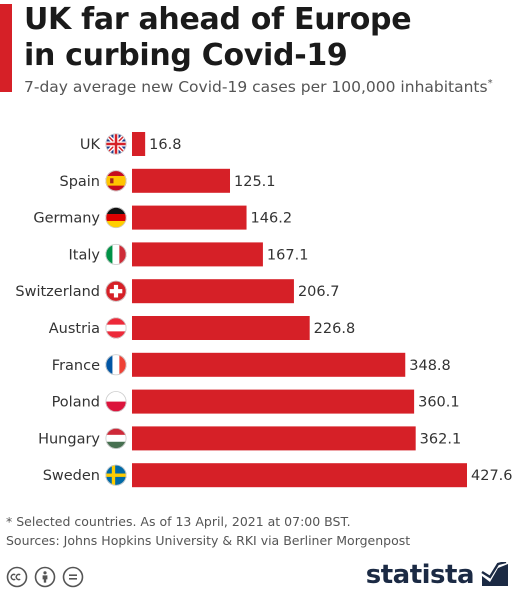 This screenshot has height=600, width=524. What do you see at coordinates (420, 575) in the screenshot?
I see `statista-wordmark: statista` at bounding box center [420, 575].